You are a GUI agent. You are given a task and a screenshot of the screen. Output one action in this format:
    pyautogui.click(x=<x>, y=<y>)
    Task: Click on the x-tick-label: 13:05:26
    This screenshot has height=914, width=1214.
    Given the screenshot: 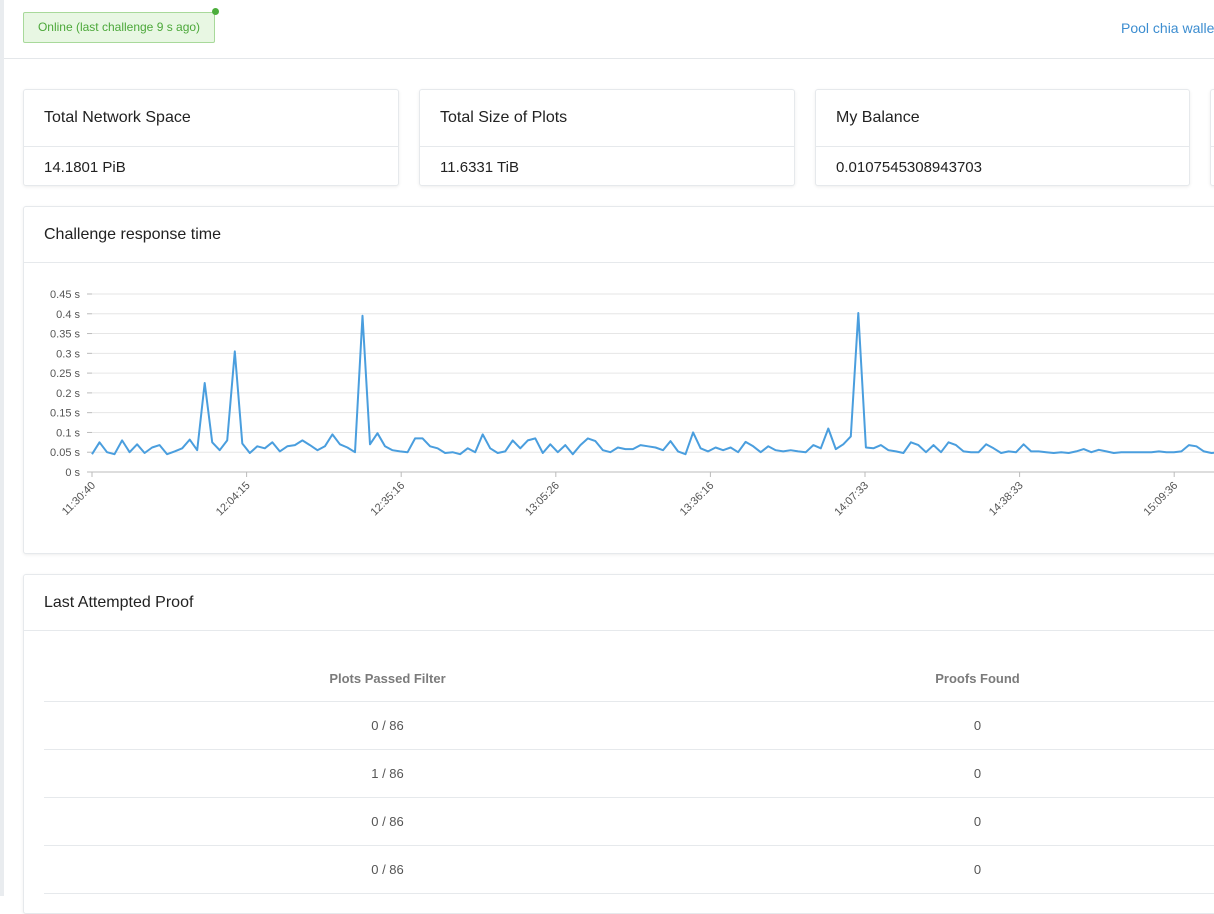 What is the action you would take?
    pyautogui.click(x=542, y=499)
    